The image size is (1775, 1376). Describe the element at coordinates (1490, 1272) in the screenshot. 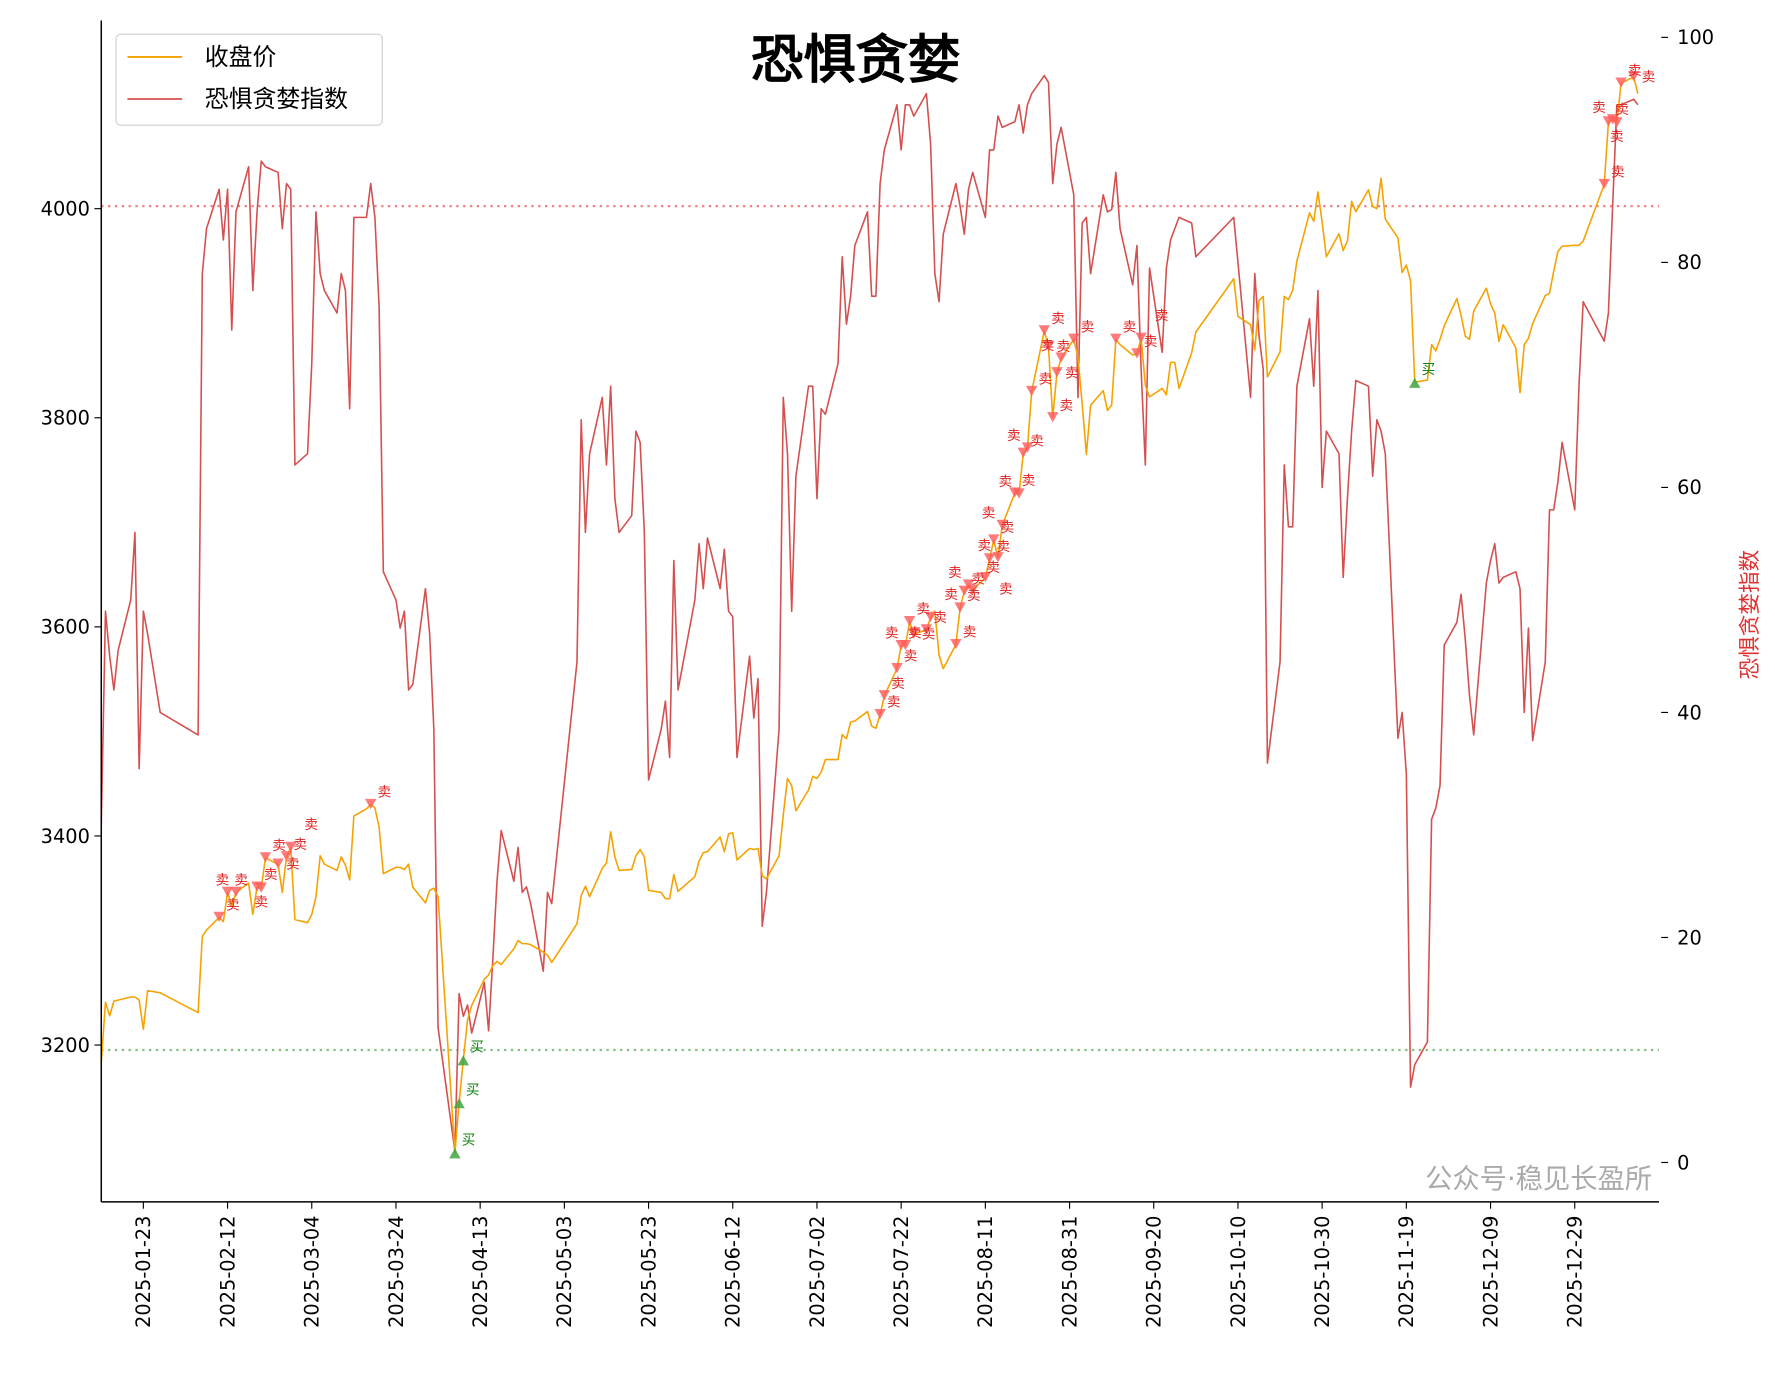

I see `x-tick-label: 2025-12-09` at that location.